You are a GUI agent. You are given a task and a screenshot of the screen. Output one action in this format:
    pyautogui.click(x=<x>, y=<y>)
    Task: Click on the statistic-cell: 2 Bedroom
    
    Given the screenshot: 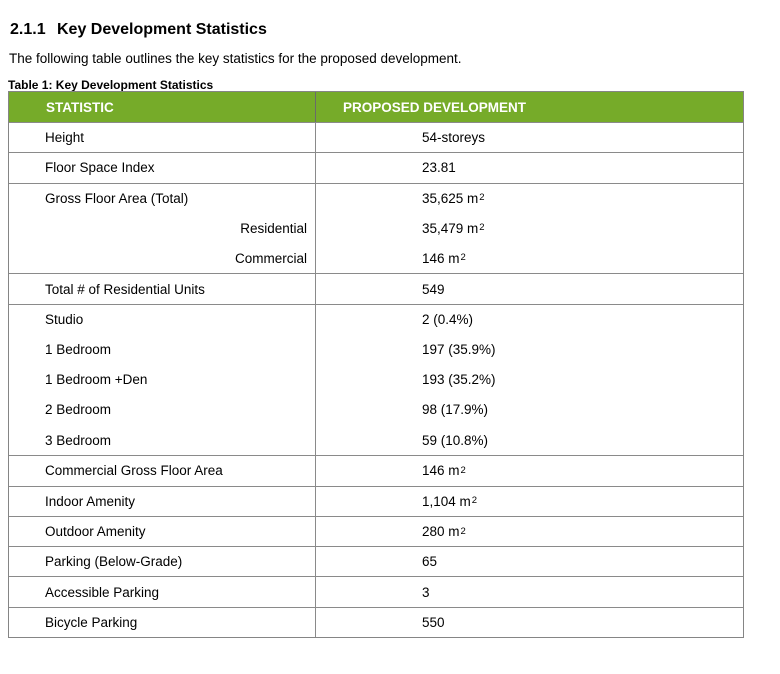 What is the action you would take?
    pyautogui.click(x=162, y=409)
    